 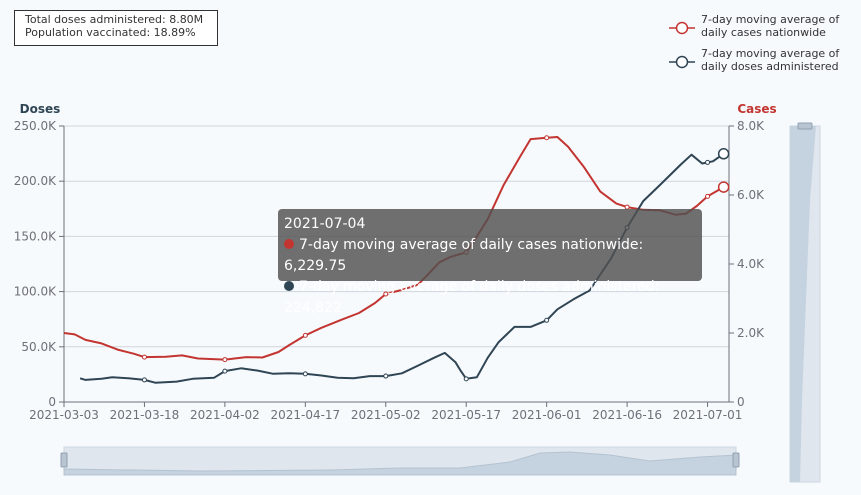 What do you see at coordinates (756, 109) in the screenshot?
I see `right-axis-title: Cases` at bounding box center [756, 109].